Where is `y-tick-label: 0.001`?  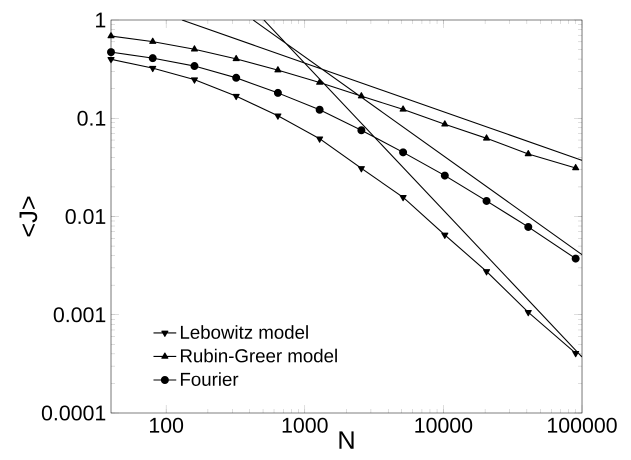 y-tick-label: 0.001 is located at coordinates (80, 314).